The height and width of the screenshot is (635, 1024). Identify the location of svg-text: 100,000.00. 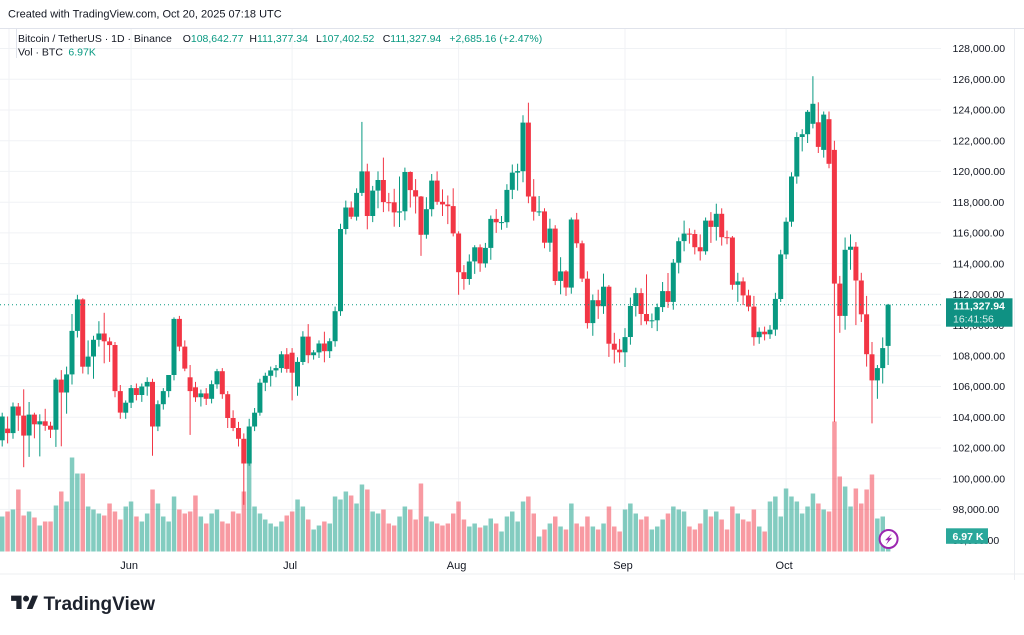
(979, 479).